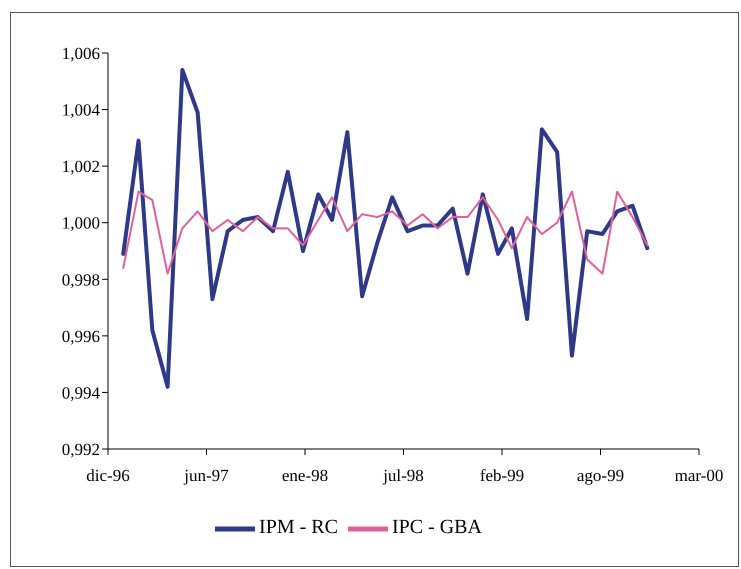 This screenshot has height=569, width=741. What do you see at coordinates (81, 392) in the screenshot?
I see `y-tick-label: 0,994` at bounding box center [81, 392].